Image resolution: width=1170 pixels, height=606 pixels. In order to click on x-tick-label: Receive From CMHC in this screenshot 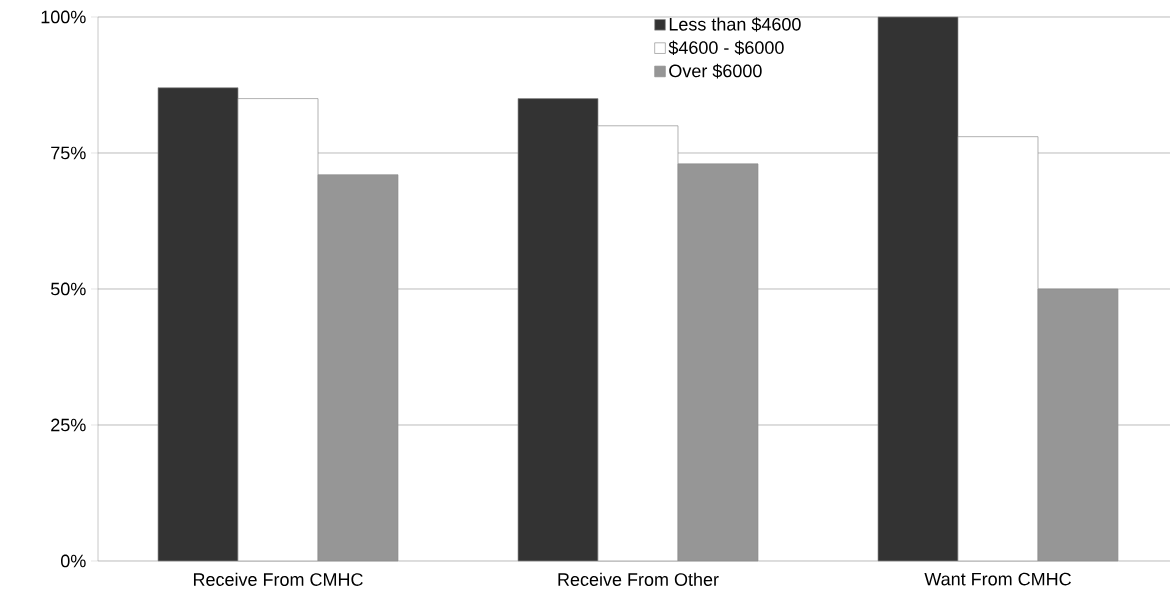, I will do `click(278, 579)`.